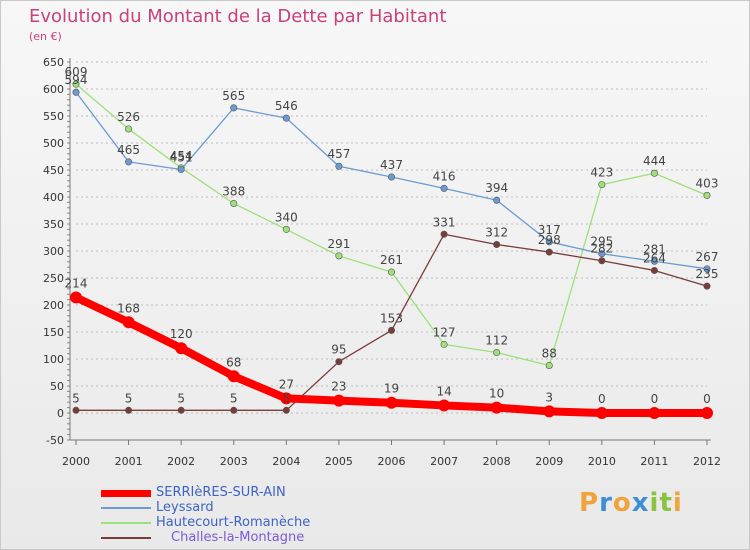  What do you see at coordinates (707, 274) in the screenshot?
I see `data-label: 235` at bounding box center [707, 274].